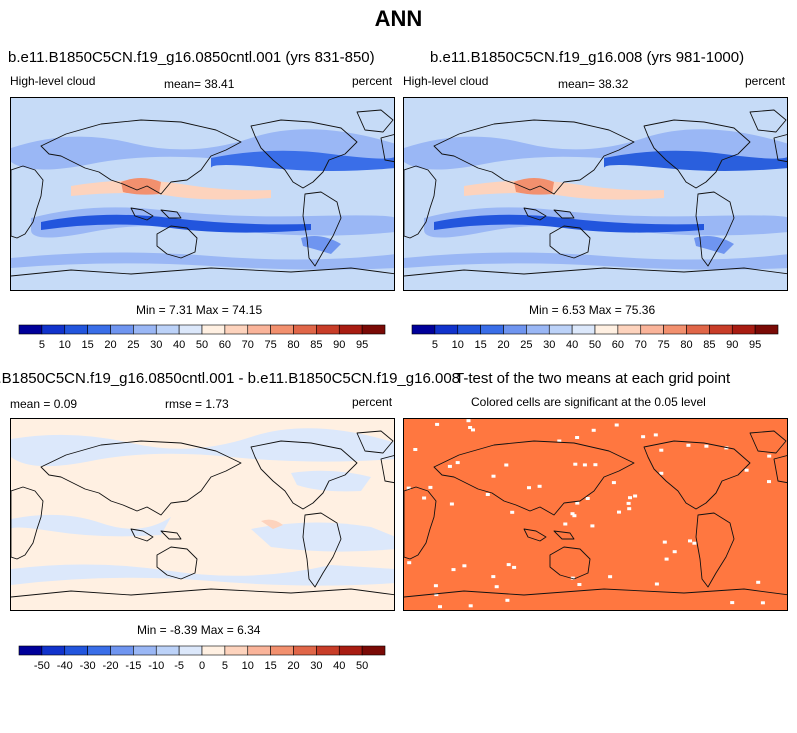 This screenshot has height=733, width=797. What do you see at coordinates (664, 345) in the screenshot?
I see `panel2-colorbar-tick-label: 75` at bounding box center [664, 345].